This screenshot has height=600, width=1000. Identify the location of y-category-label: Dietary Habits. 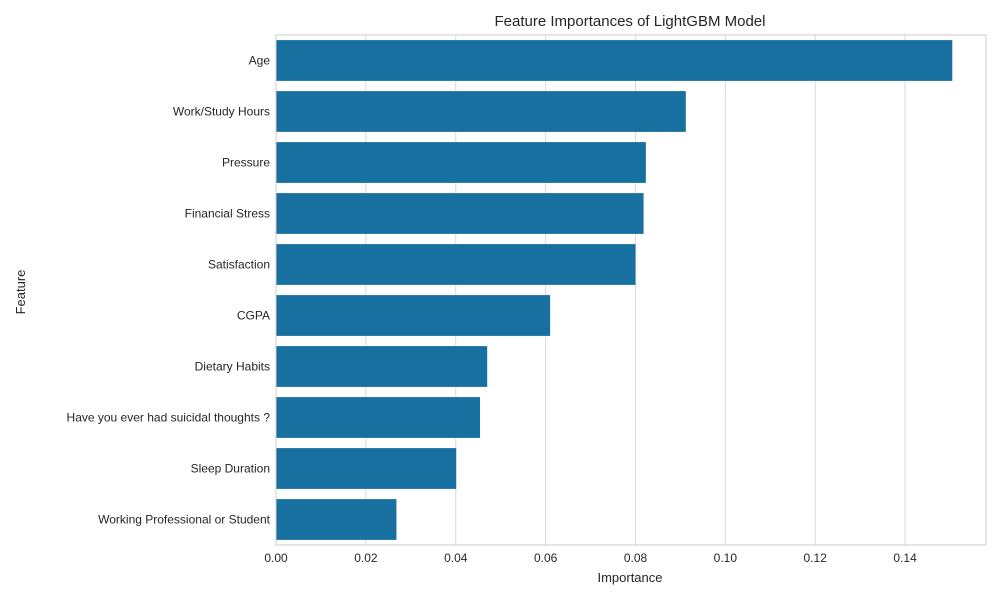
(232, 367).